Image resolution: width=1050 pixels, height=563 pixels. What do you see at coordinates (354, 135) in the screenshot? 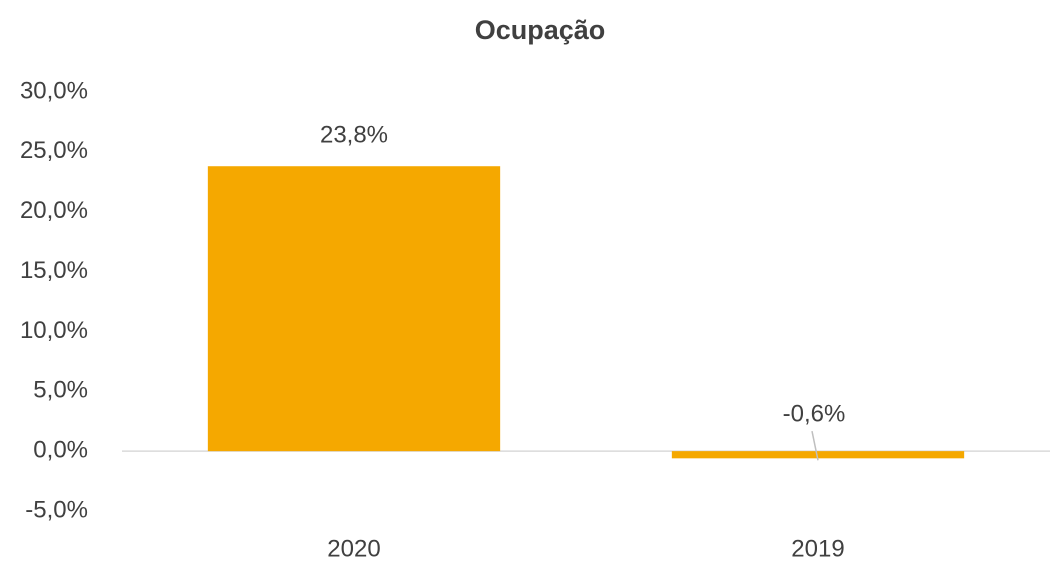
I see `value-label: 23,8%` at bounding box center [354, 135].